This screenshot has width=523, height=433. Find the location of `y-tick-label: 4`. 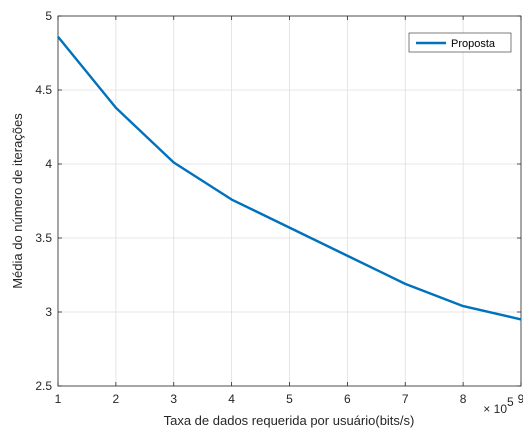

y-tick-label: 4 is located at coordinates (48, 164).